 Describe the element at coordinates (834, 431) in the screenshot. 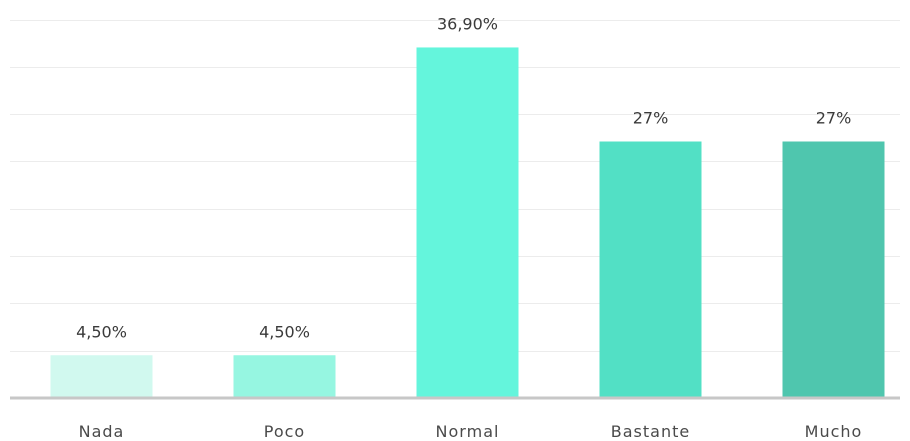

I see `x-tick-label-mucho: Mucho` at that location.